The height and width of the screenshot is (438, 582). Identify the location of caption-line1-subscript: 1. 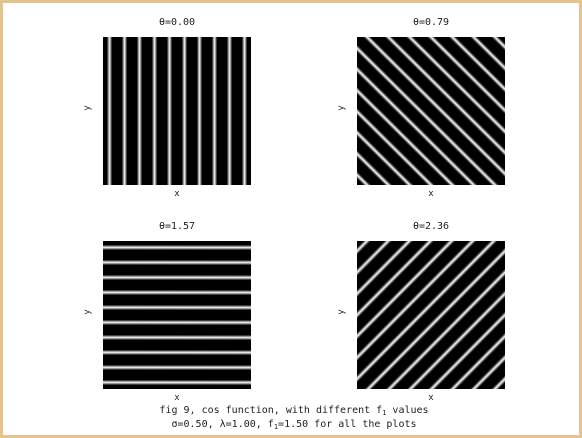
(384, 413).